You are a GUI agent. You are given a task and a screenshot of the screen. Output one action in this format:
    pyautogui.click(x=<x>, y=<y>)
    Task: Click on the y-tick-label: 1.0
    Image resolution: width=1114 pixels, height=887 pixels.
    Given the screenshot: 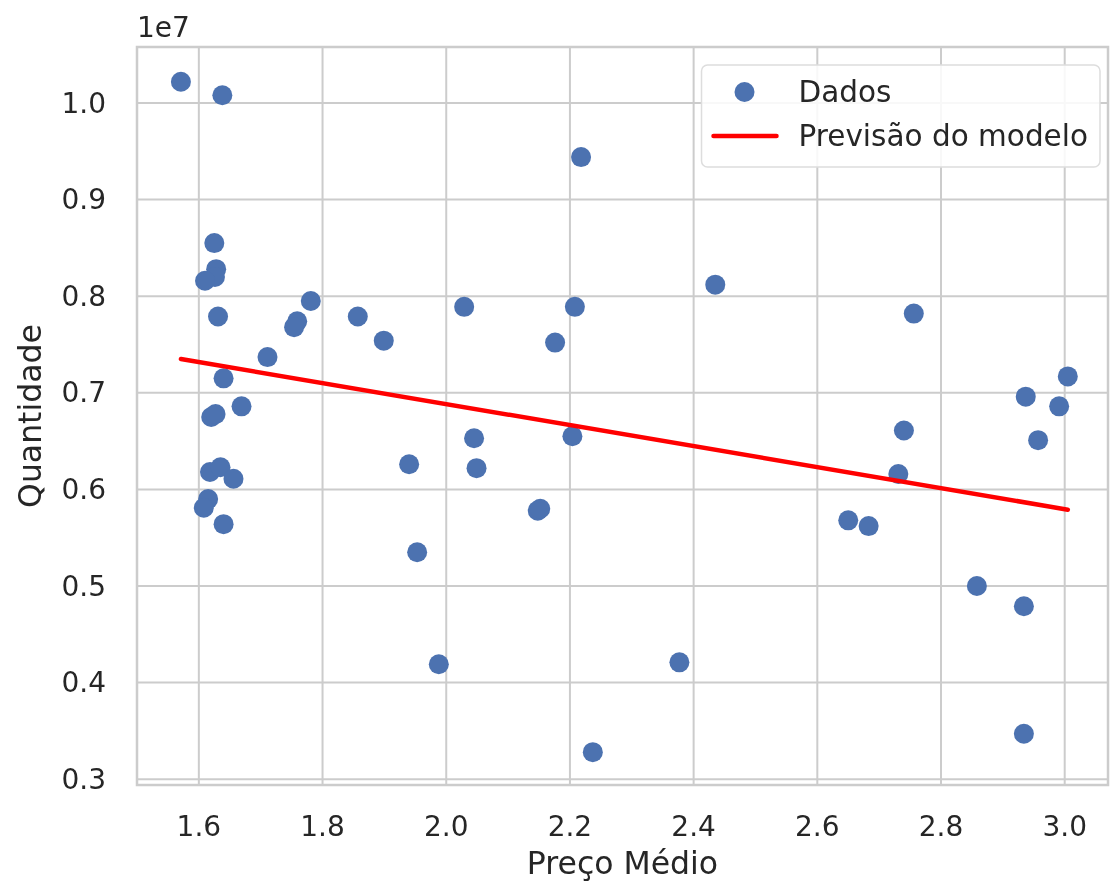 What is the action you would take?
    pyautogui.click(x=83, y=103)
    